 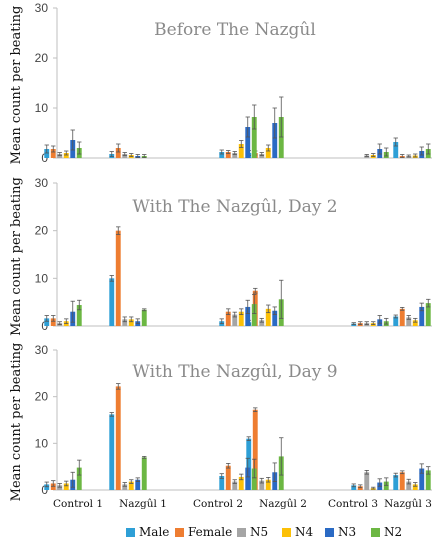 I want to click on x-category-label: Nazgûl 3, so click(x=408, y=504).